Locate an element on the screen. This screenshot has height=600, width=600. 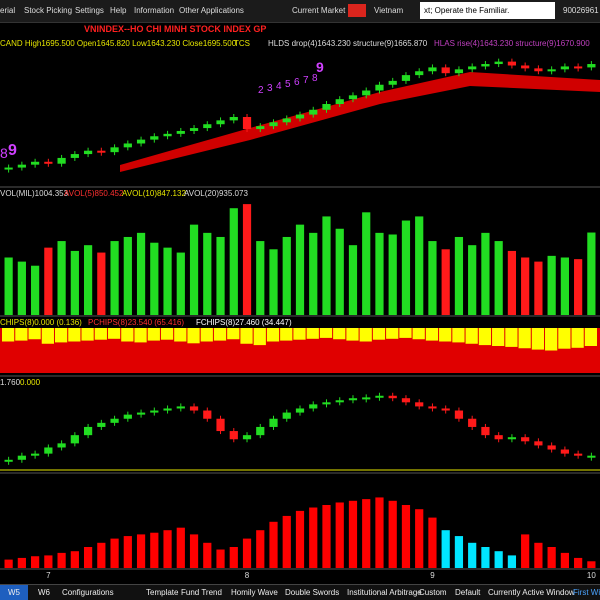
tab: W6 is located at coordinates (44, 592).